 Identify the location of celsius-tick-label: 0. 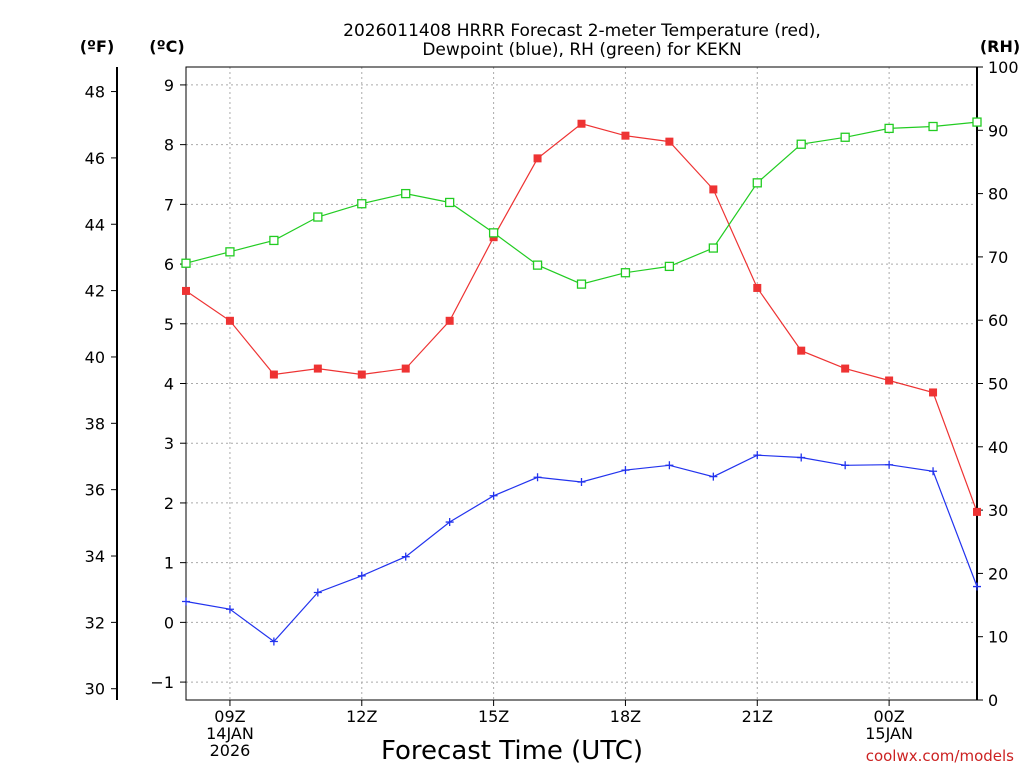
(169, 622).